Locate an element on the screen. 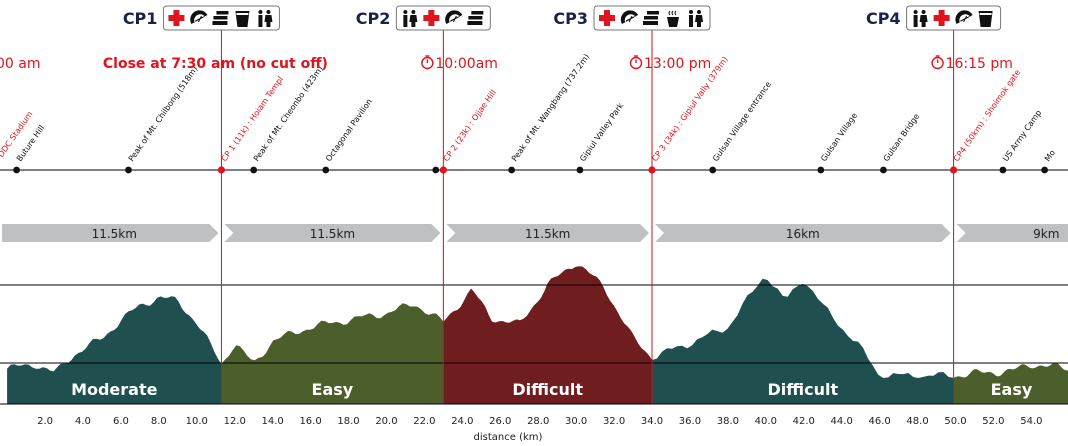  x-axis-label: distance (km) is located at coordinates (508, 437).